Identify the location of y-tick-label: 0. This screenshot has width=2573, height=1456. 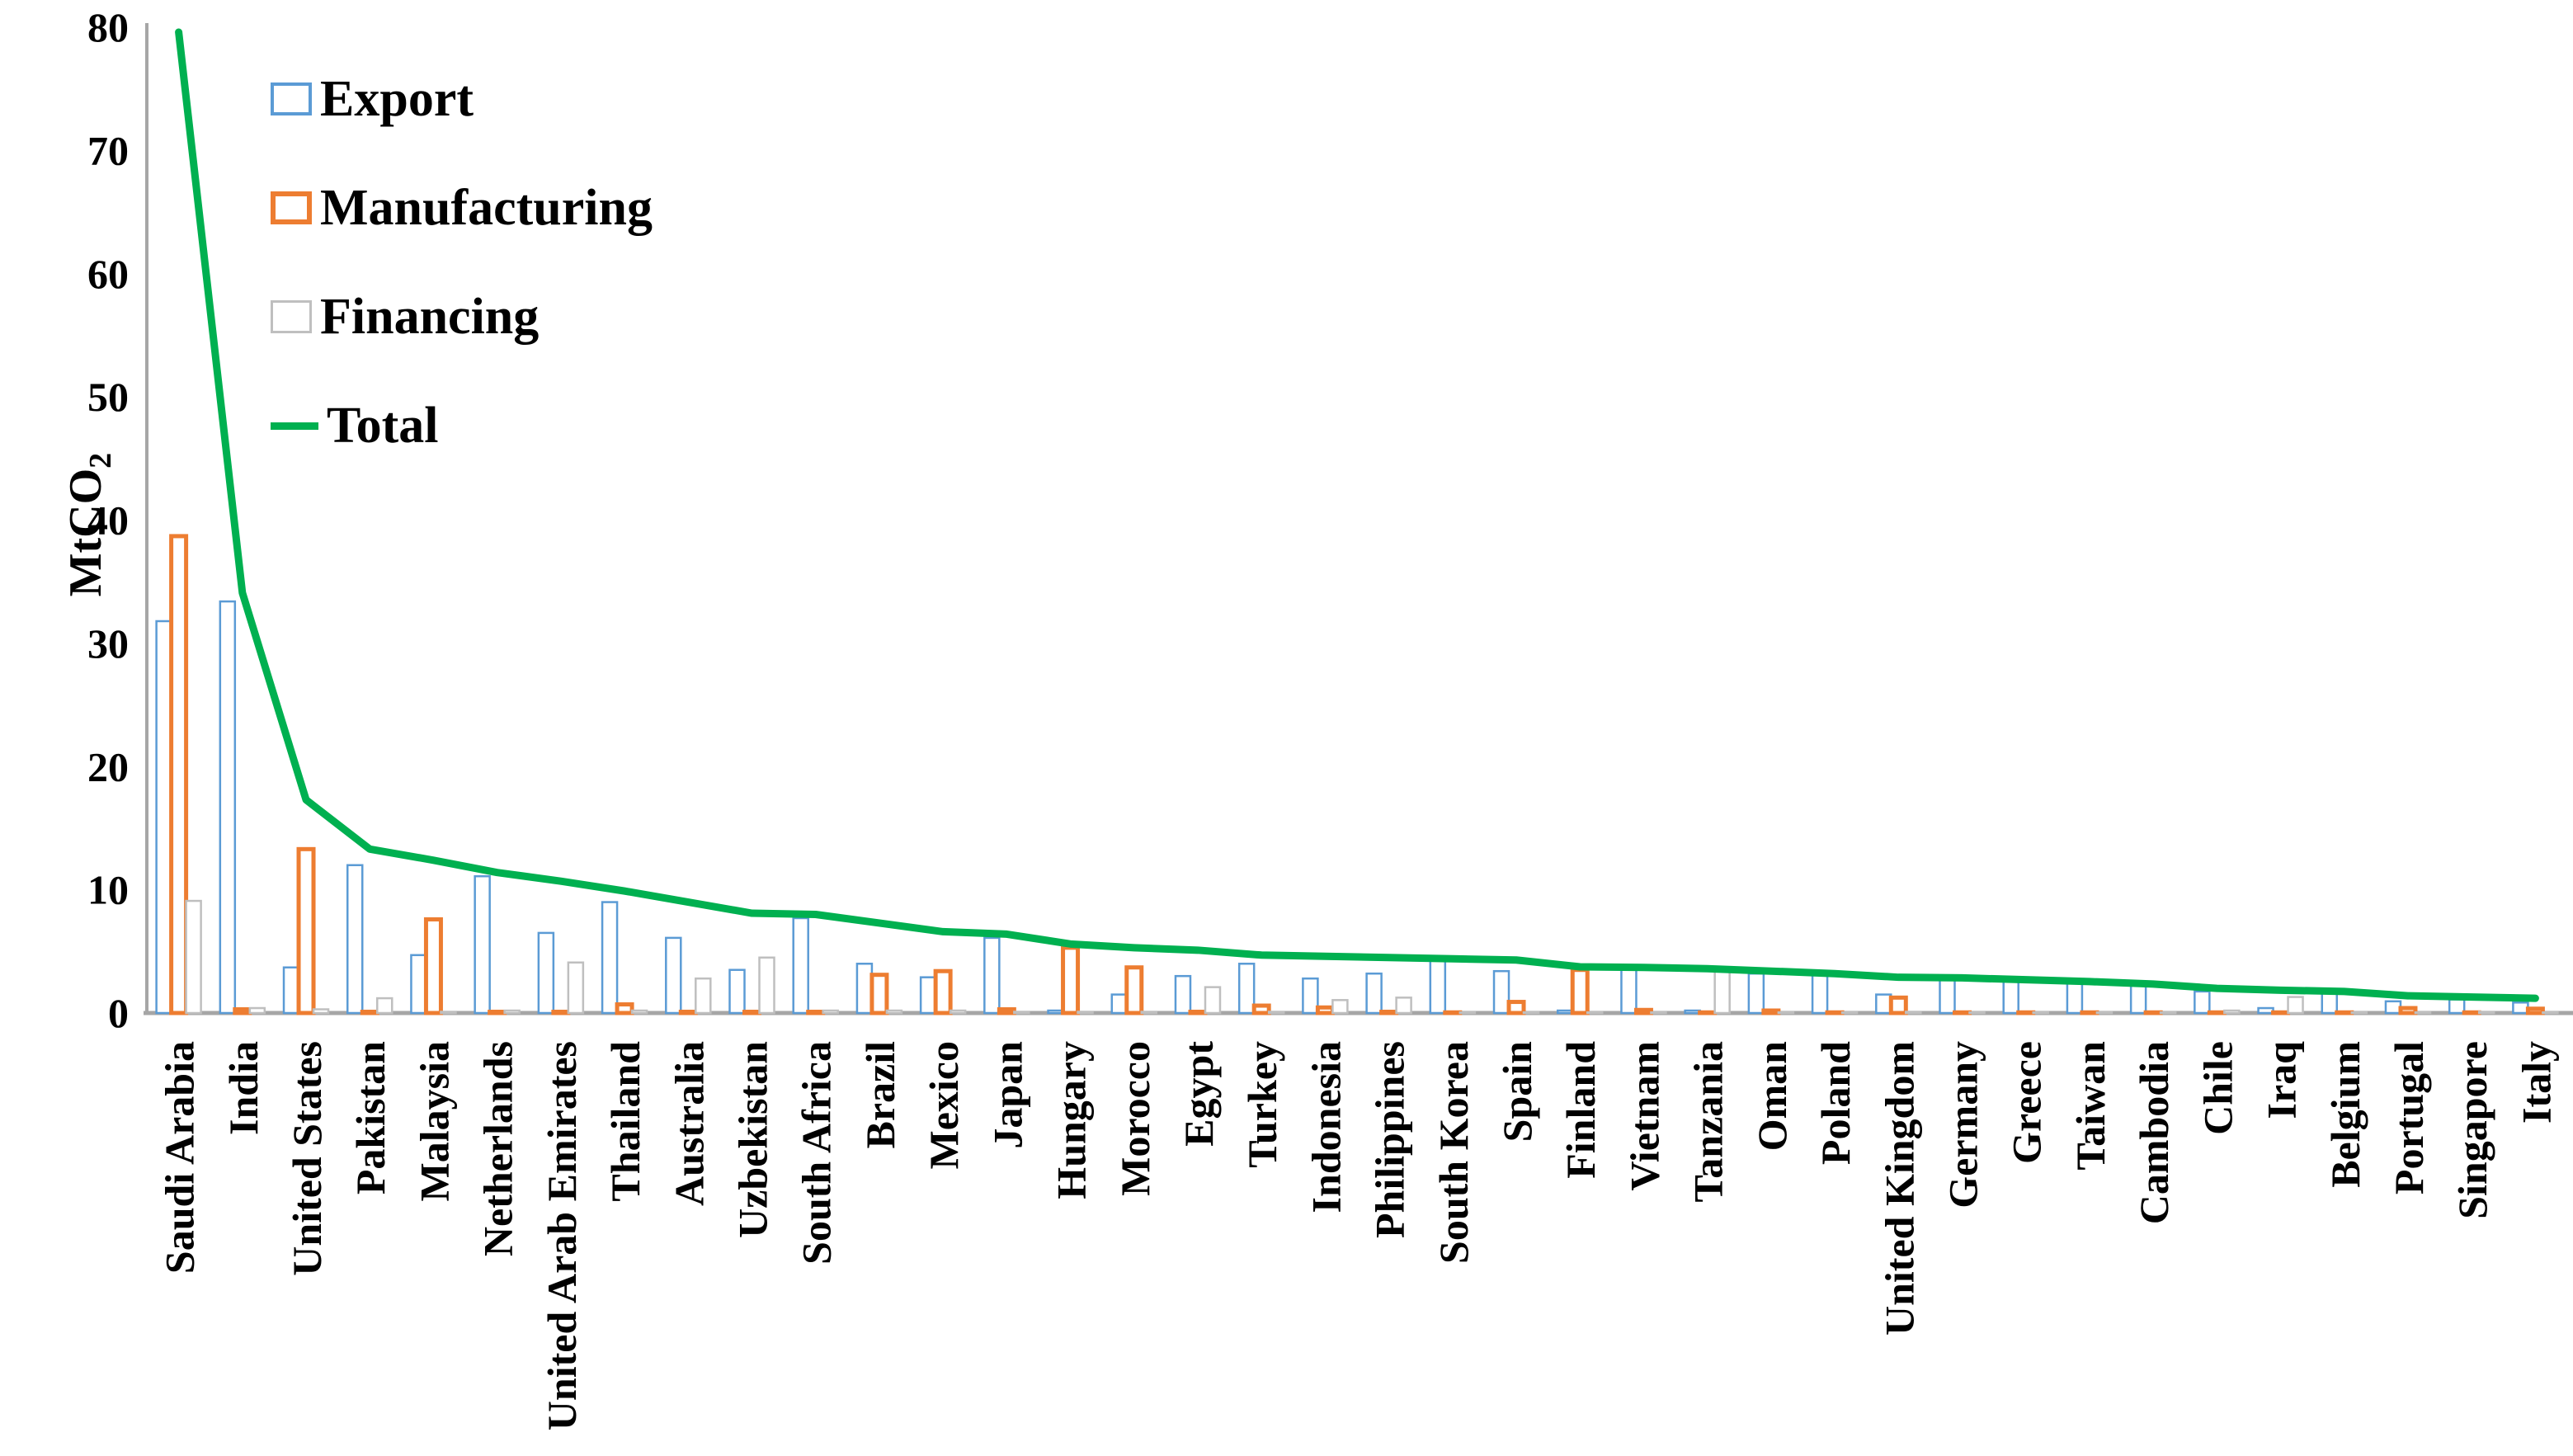
(118, 1013).